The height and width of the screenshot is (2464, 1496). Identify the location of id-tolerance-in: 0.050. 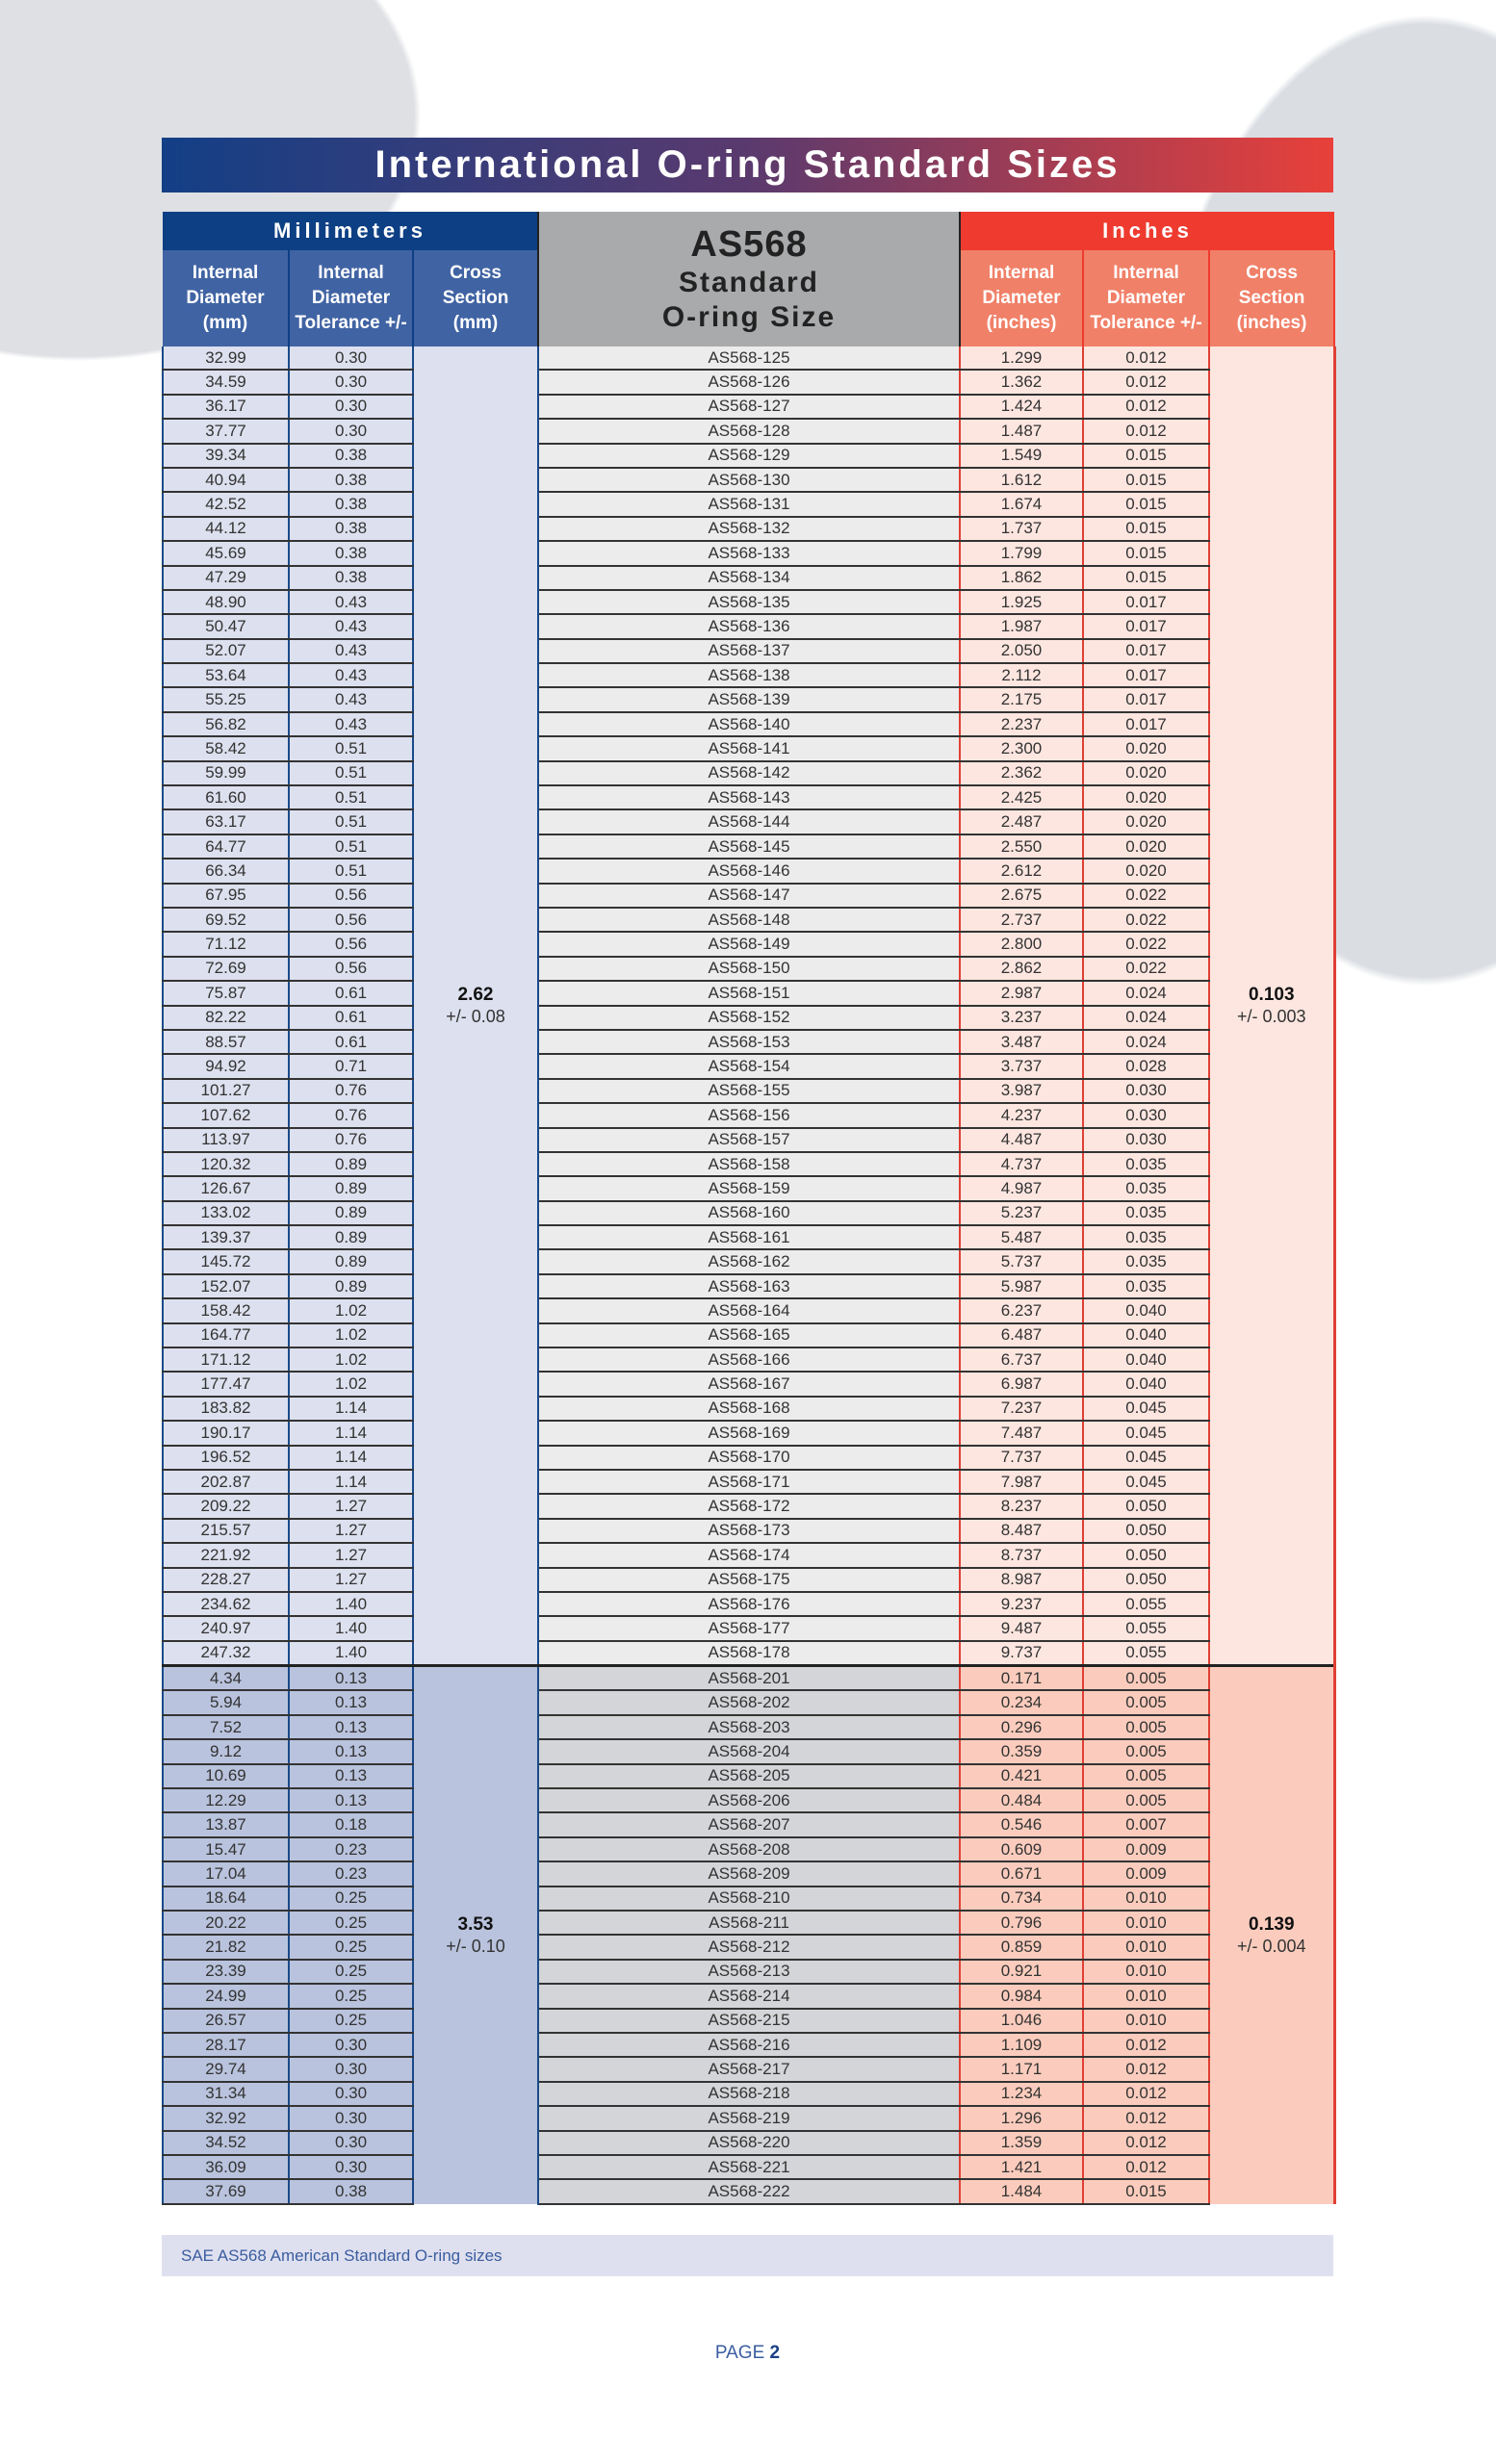
(1146, 1556).